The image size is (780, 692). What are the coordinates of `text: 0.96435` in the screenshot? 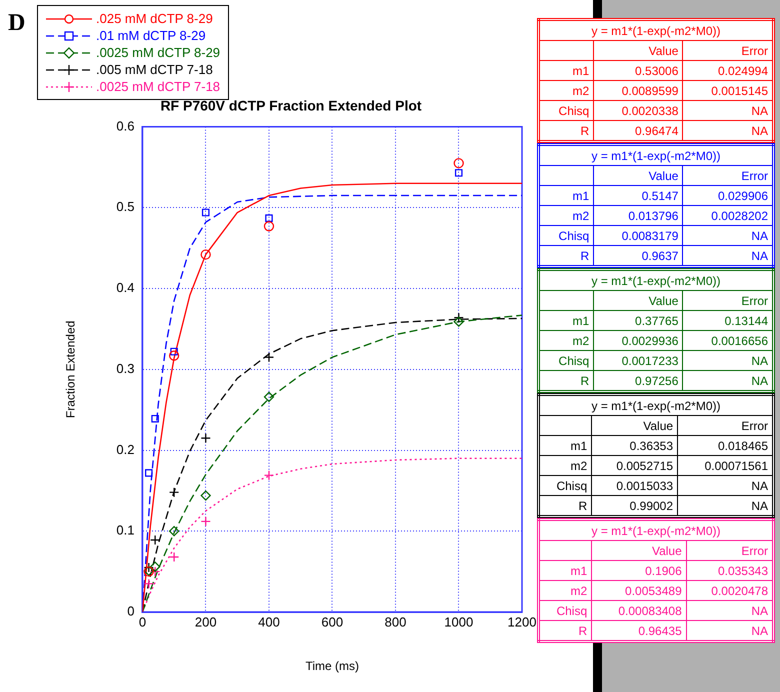 It's located at (639, 631).